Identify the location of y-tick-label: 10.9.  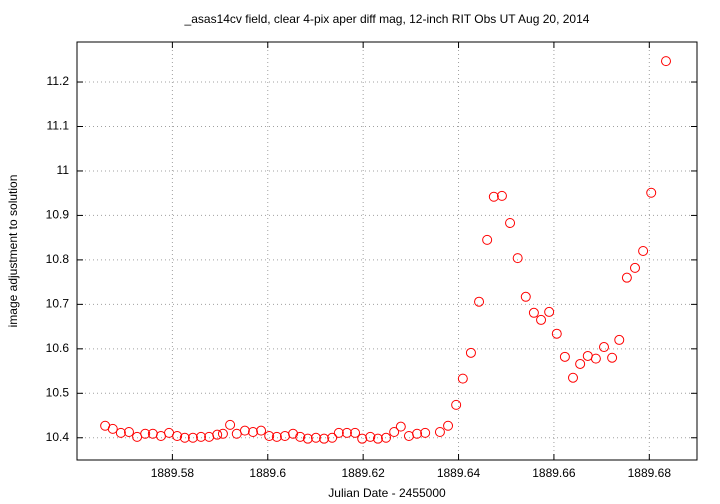
(58, 215).